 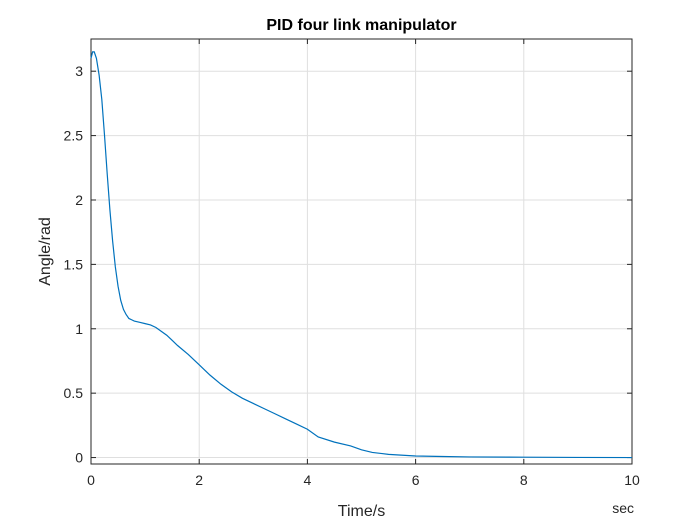 What do you see at coordinates (45, 251) in the screenshot?
I see `y-axis-label: Angle/rad` at bounding box center [45, 251].